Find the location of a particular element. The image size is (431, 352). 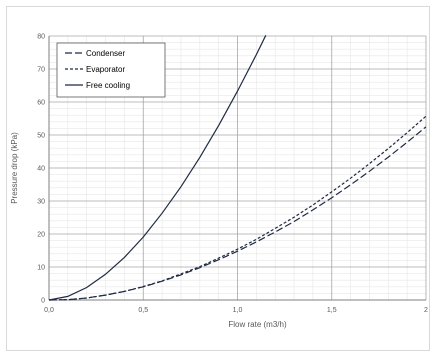

y-tick-label: 60 is located at coordinates (41, 103).